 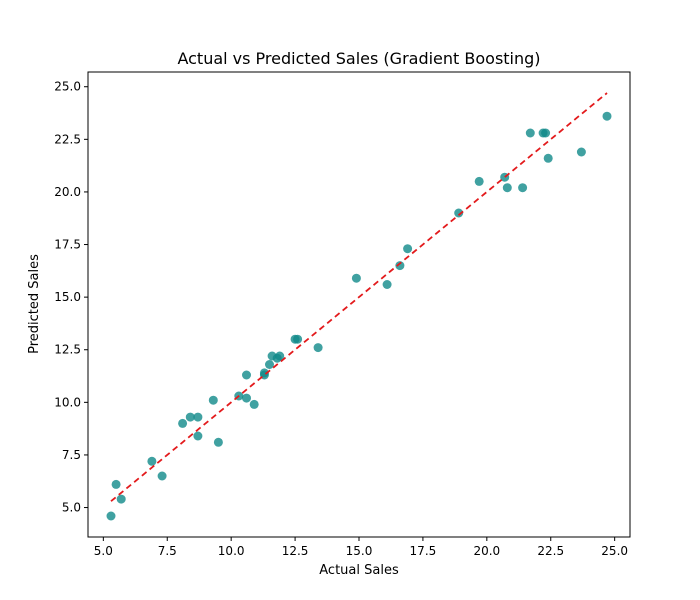 What do you see at coordinates (67, 192) in the screenshot?
I see `y-tick-label: 20.0` at bounding box center [67, 192].